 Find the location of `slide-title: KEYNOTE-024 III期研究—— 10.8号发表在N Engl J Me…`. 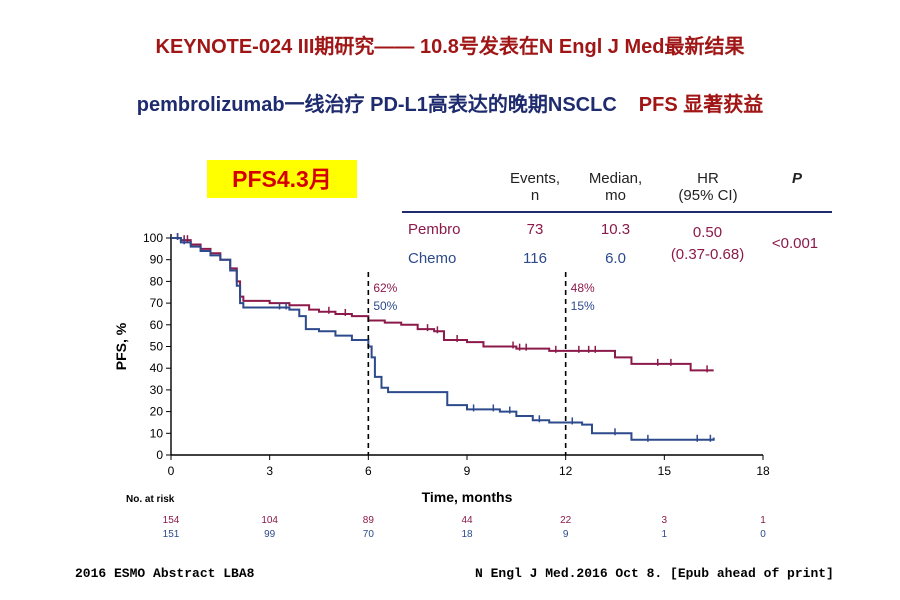

slide-title: KEYNOTE-024 III期研究—— 10.8号发表在N Engl J Me… is located at coordinates (450, 47).